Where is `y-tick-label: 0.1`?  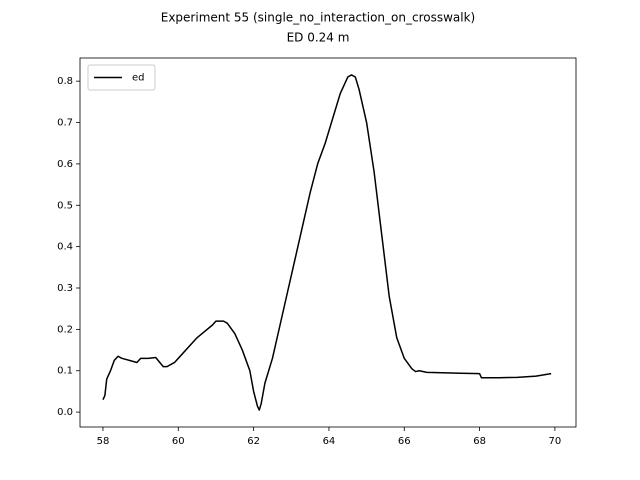 y-tick-label: 0.1 is located at coordinates (65, 371).